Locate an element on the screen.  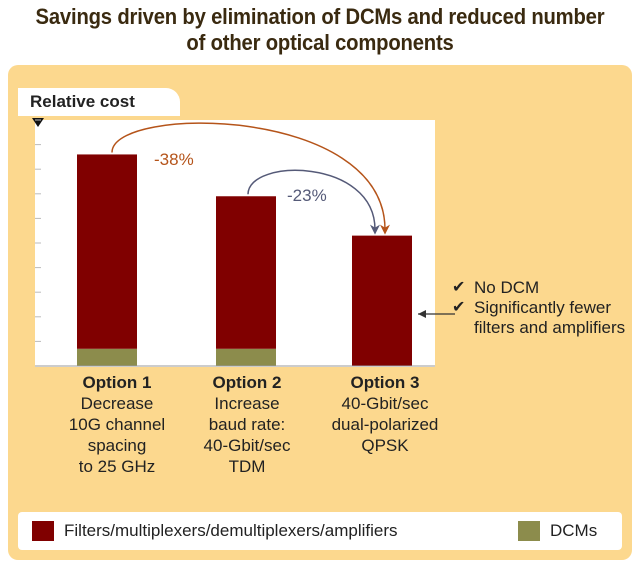
callout-row: ✔ No DCM is located at coordinates (538, 288).